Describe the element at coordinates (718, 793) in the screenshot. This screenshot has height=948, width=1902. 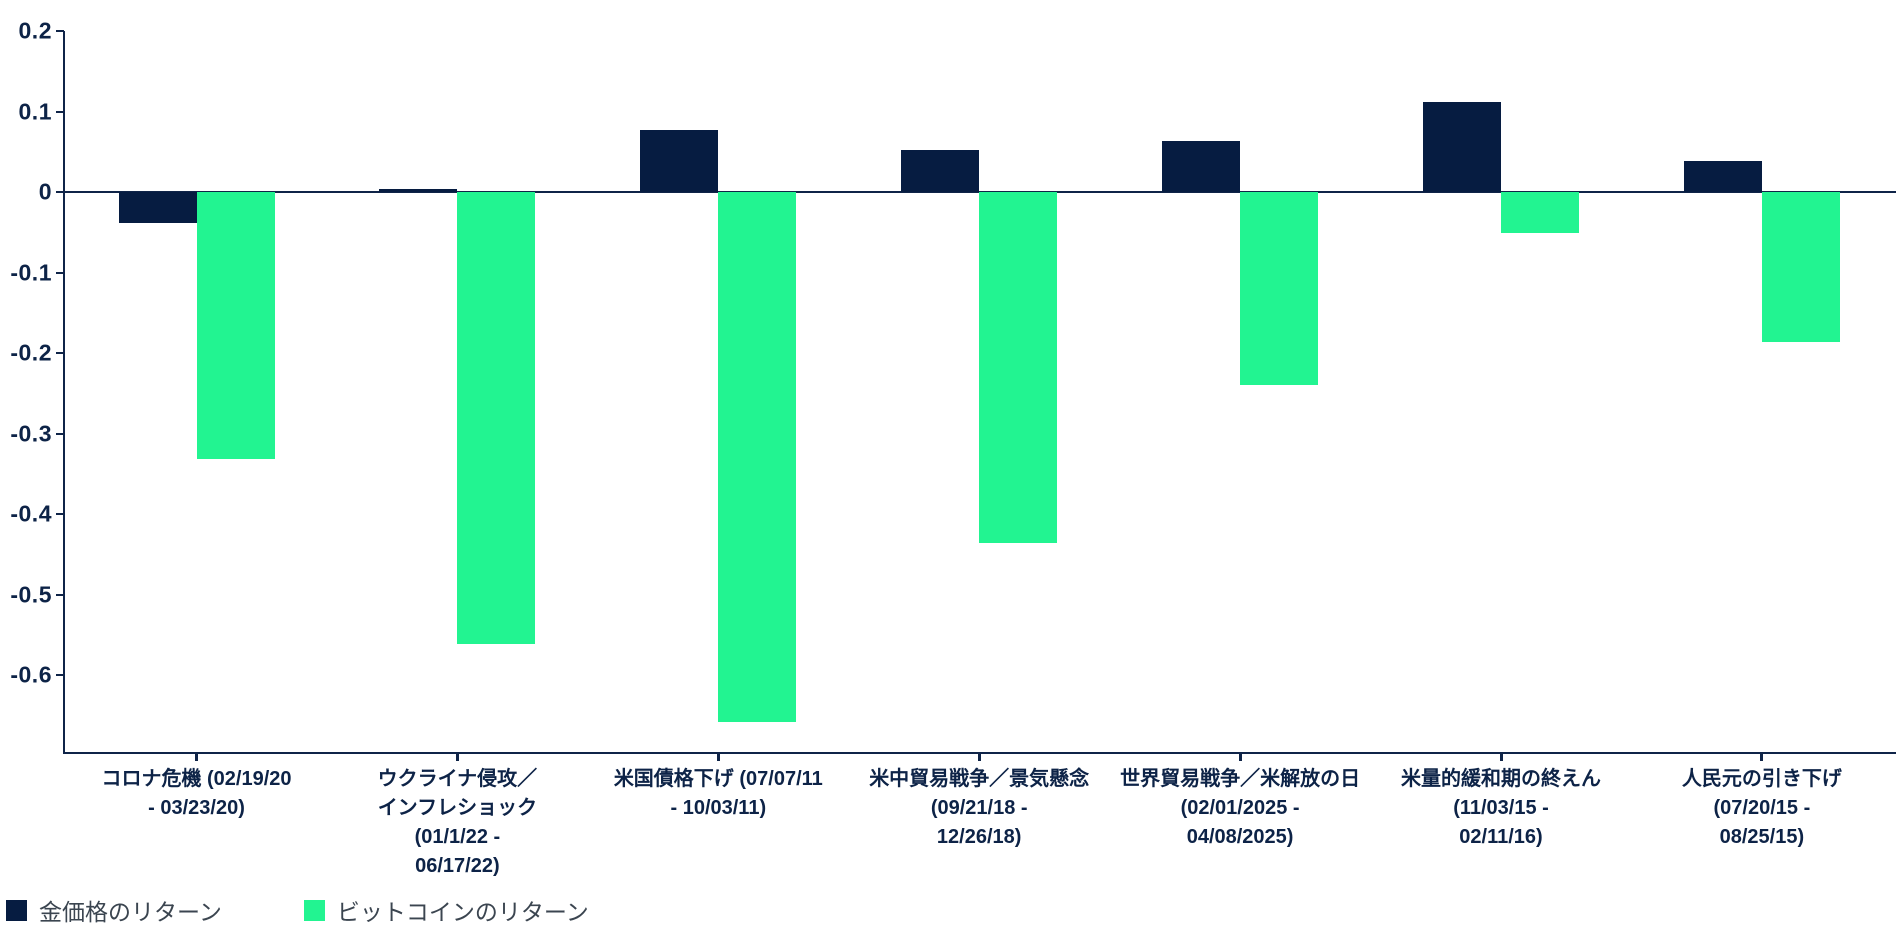
I see `category-label-2: 米国債格下げ (07/07/11 - 10/03/11)` at that location.